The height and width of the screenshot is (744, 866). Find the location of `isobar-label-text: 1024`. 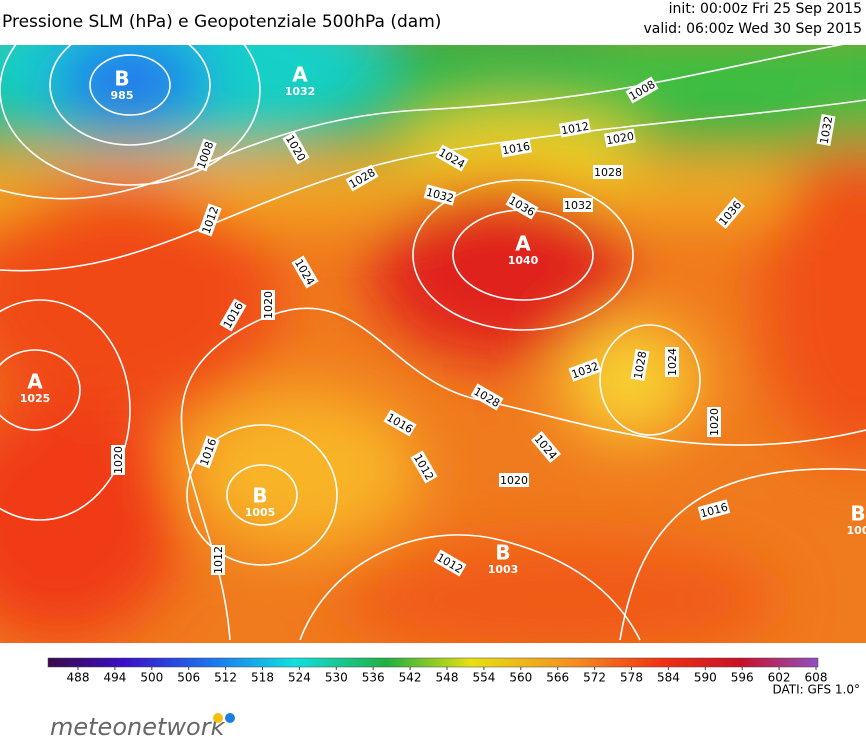

isobar-label-text: 1024 is located at coordinates (672, 362).